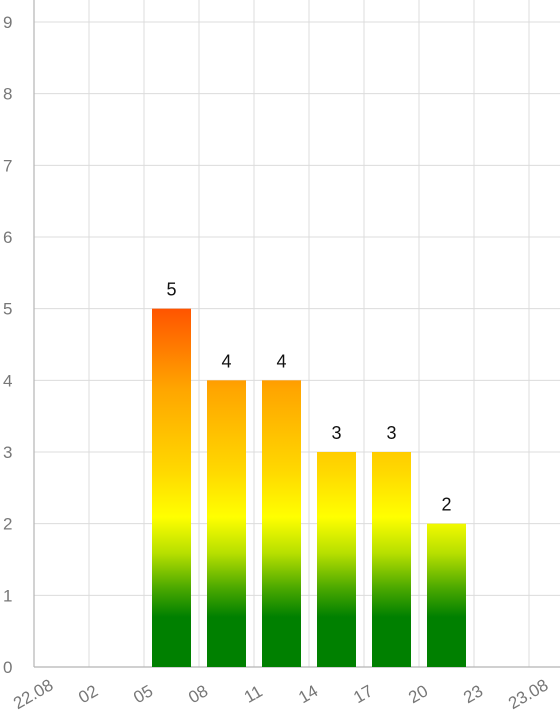  Describe the element at coordinates (226, 361) in the screenshot. I see `data-label-11: 4` at that location.